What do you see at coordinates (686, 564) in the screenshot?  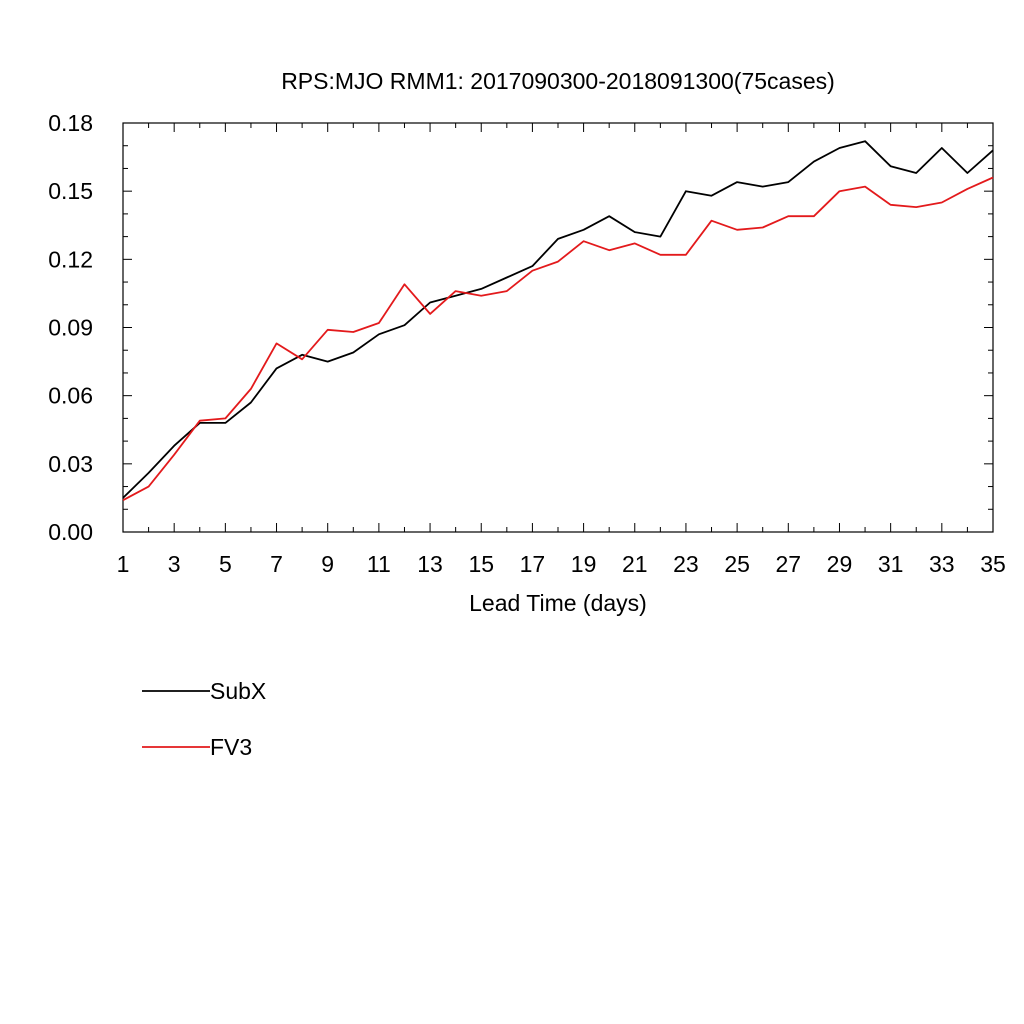 I see `x-tick-label: 23` at bounding box center [686, 564].